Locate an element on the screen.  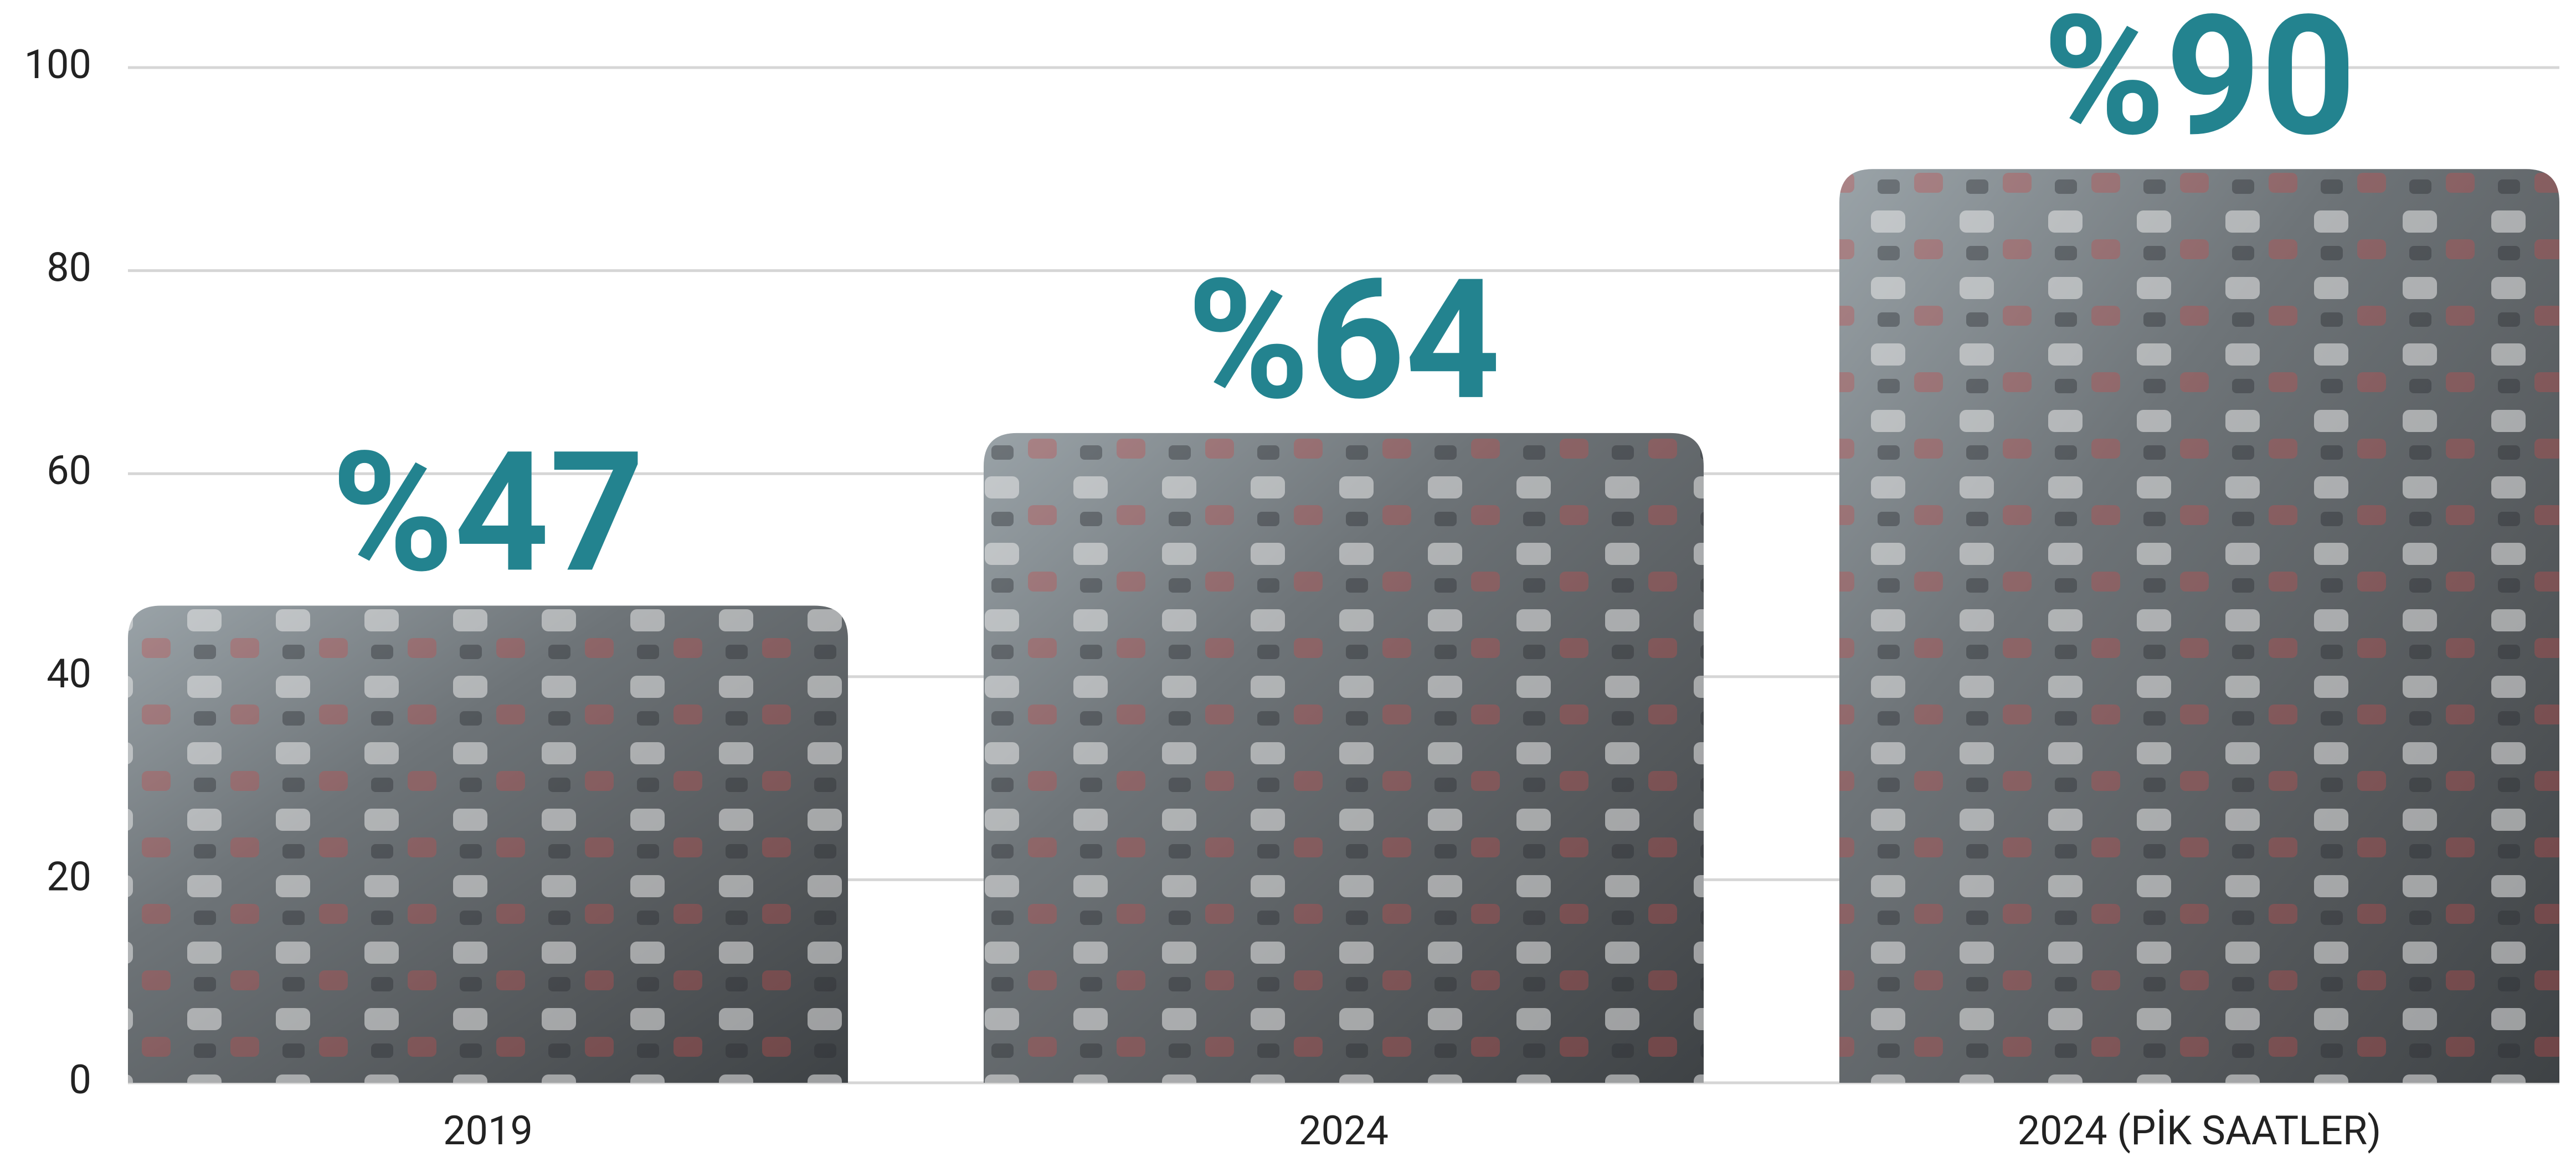
value-label: %64 is located at coordinates (1343, 341).